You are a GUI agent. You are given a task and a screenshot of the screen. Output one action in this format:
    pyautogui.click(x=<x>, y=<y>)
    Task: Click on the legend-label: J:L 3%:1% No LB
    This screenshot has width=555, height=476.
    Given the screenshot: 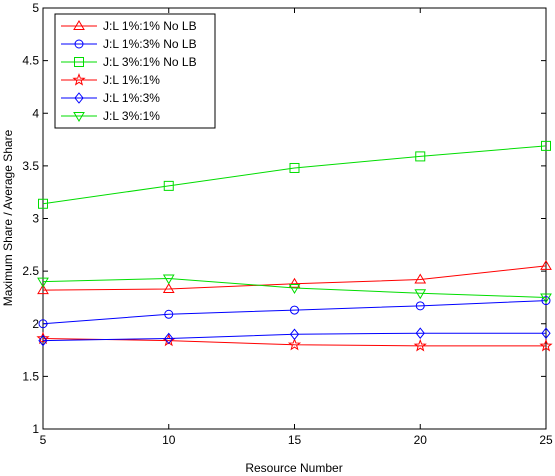 What is the action you would take?
    pyautogui.click(x=150, y=62)
    